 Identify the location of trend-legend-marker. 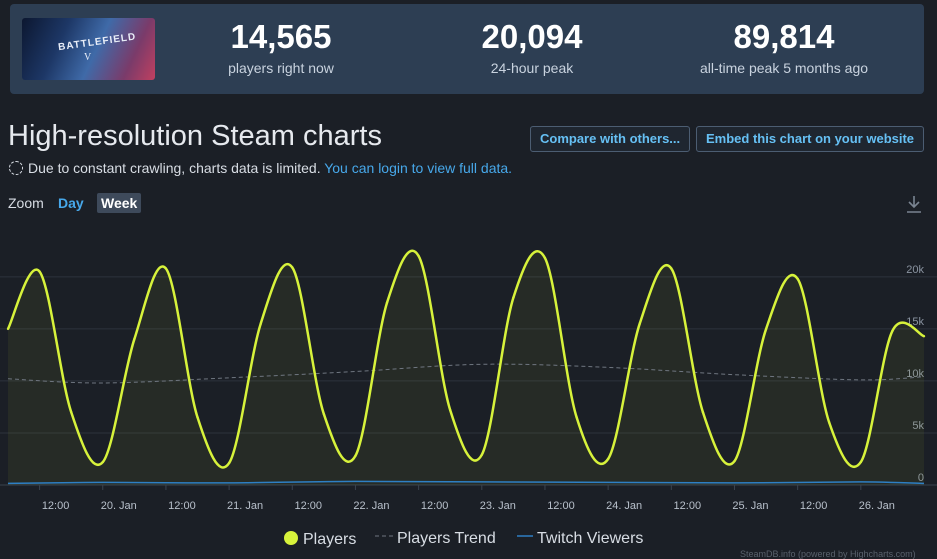
(384, 536).